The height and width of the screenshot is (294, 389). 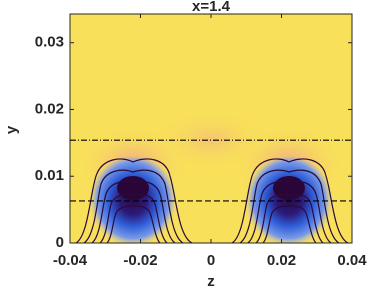 What do you see at coordinates (352, 260) in the screenshot?
I see `x-tick-label: 0.04` at bounding box center [352, 260].